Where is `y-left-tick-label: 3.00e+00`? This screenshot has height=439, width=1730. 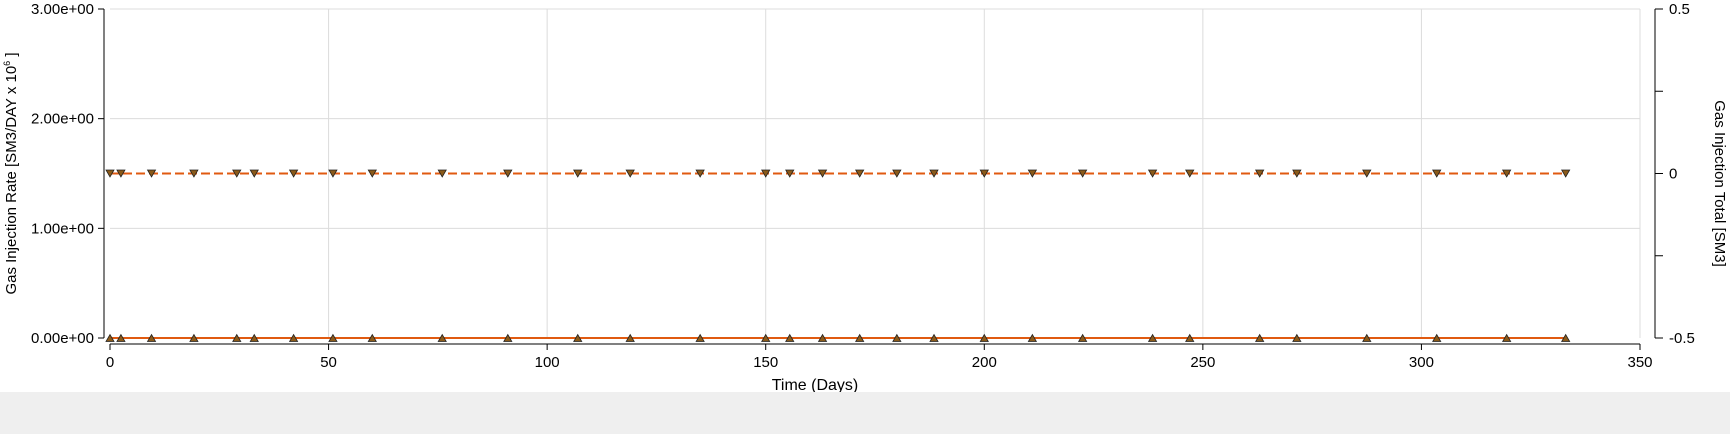 y-left-tick-label: 3.00e+00 is located at coordinates (62, 9).